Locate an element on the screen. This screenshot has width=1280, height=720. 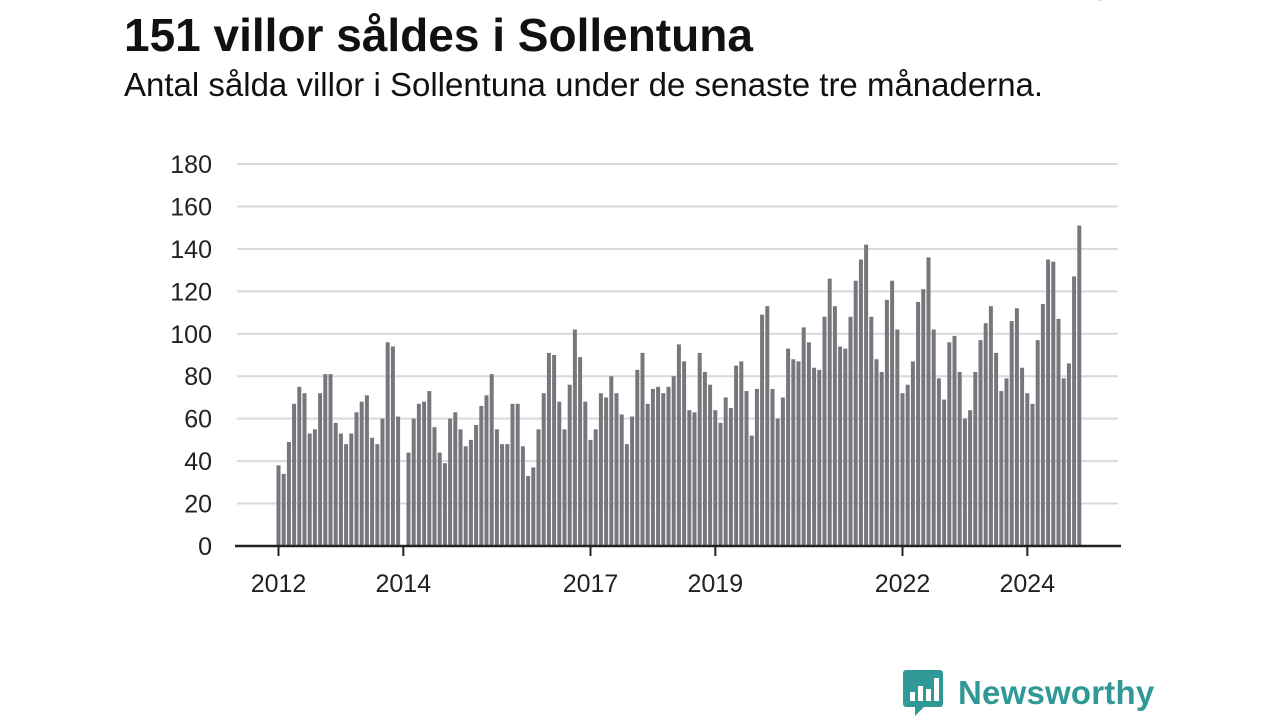
y-tick-label: 20 is located at coordinates (198, 505).